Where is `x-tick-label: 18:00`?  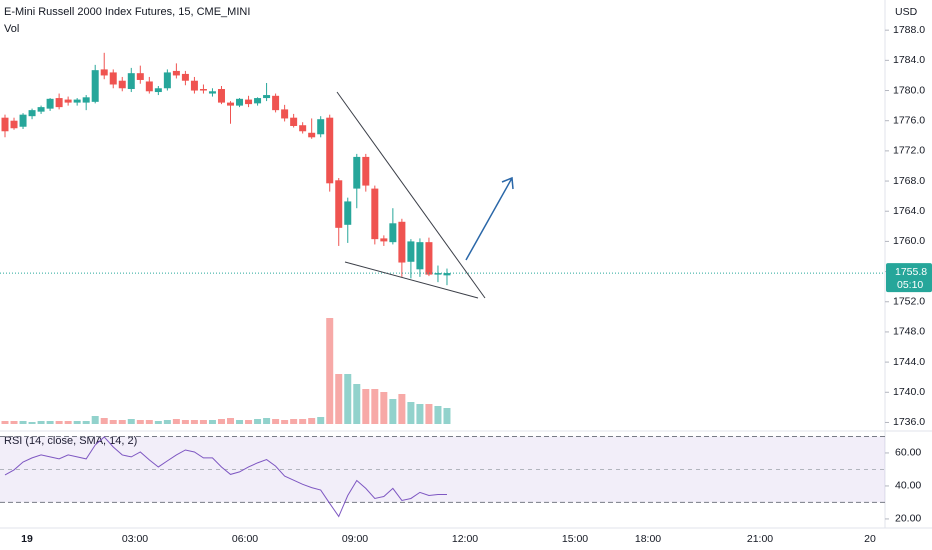
x-tick-label: 18:00 is located at coordinates (648, 539).